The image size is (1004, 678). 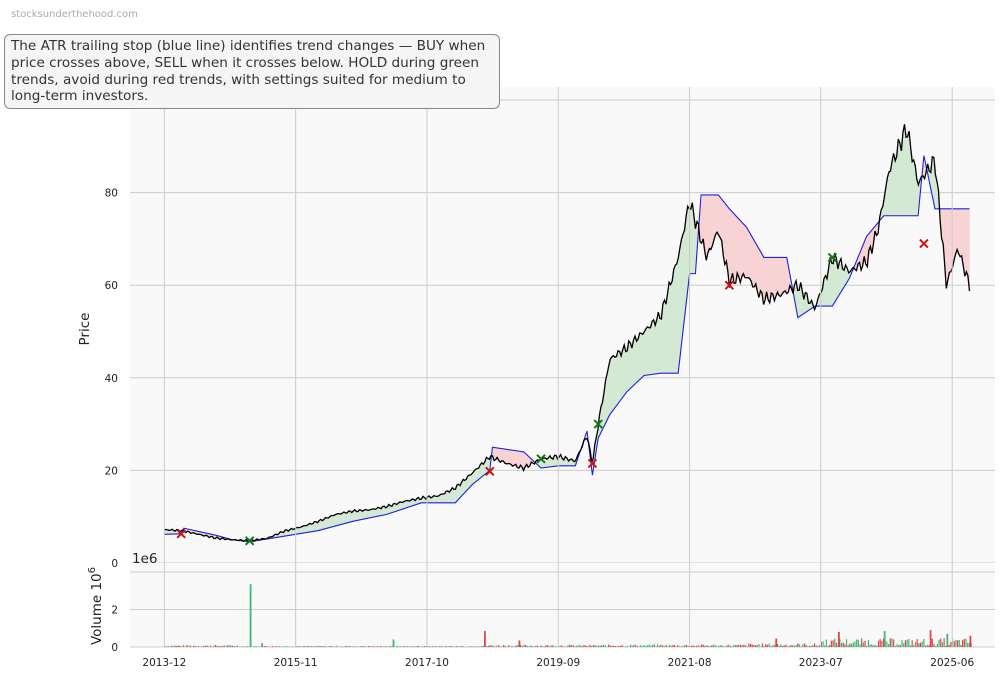 I want to click on x-tick-label: 2013-12, so click(x=164, y=663).